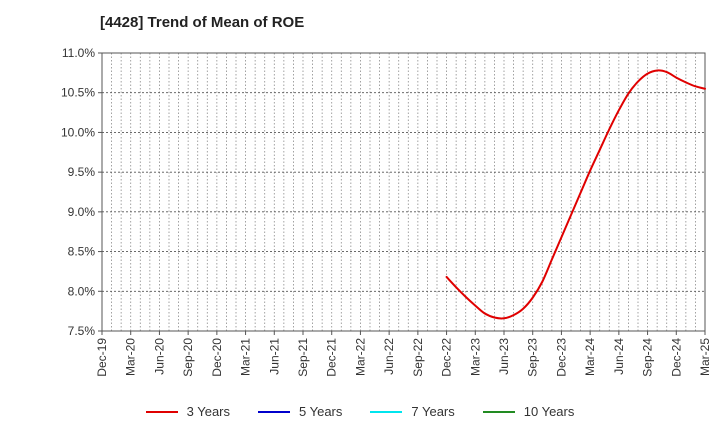 This screenshot has height=440, width=720. I want to click on legend: 3 Years 5 Years 7 Years 10 Years, so click(360, 411).